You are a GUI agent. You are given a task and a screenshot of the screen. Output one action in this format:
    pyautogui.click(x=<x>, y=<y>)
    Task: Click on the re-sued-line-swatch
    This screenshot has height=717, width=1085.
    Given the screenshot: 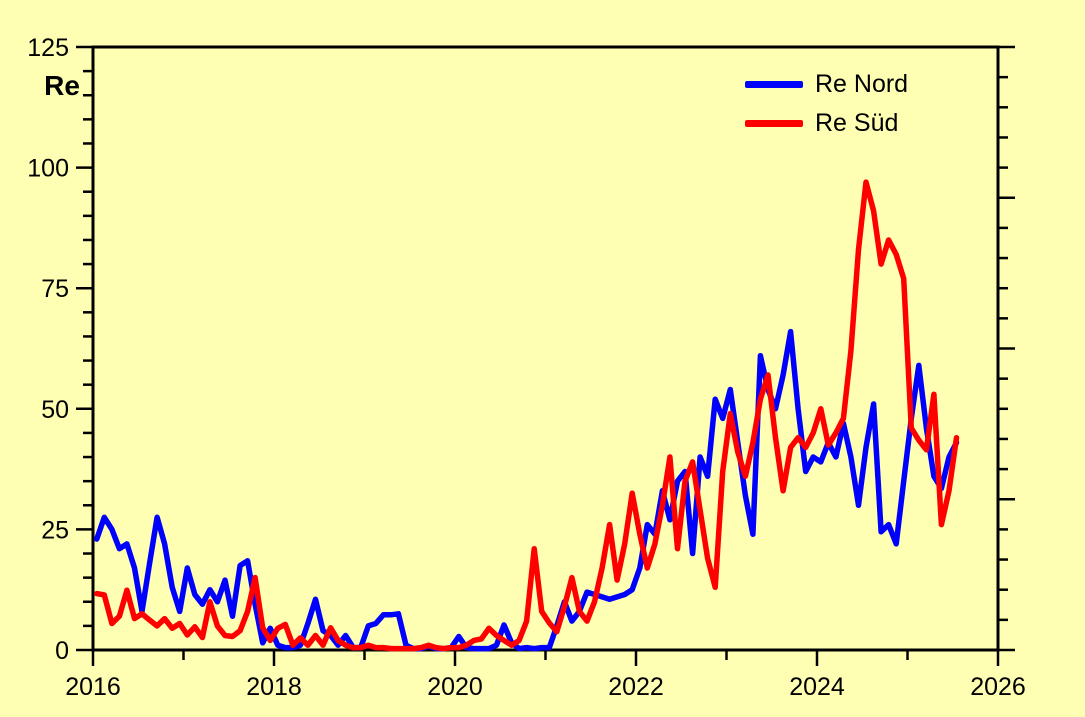 What is the action you would take?
    pyautogui.click(x=774, y=123)
    